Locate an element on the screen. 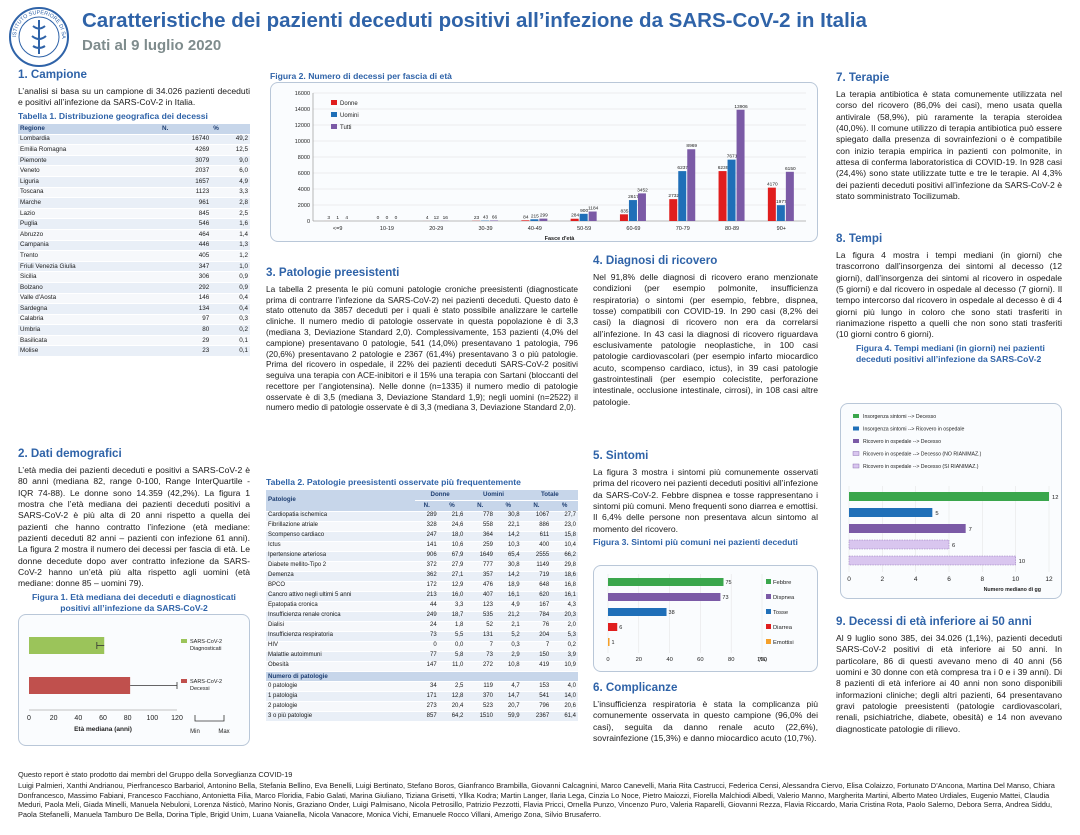 This screenshot has height=835, width=1080. table-cell: Scompenso cardiaco is located at coordinates (340, 536).